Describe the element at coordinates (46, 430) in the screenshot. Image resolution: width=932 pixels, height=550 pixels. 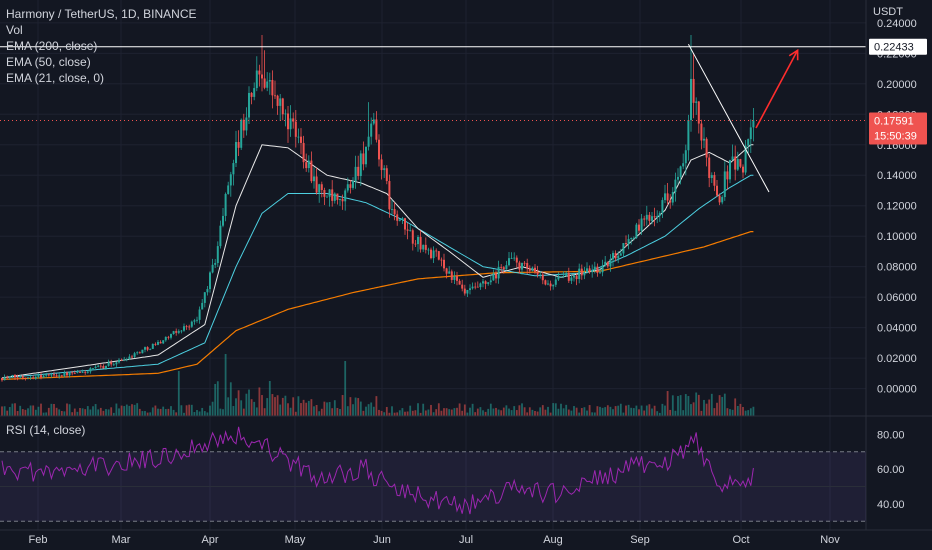
I see `legend-rsi: RSI (14, close)` at that location.